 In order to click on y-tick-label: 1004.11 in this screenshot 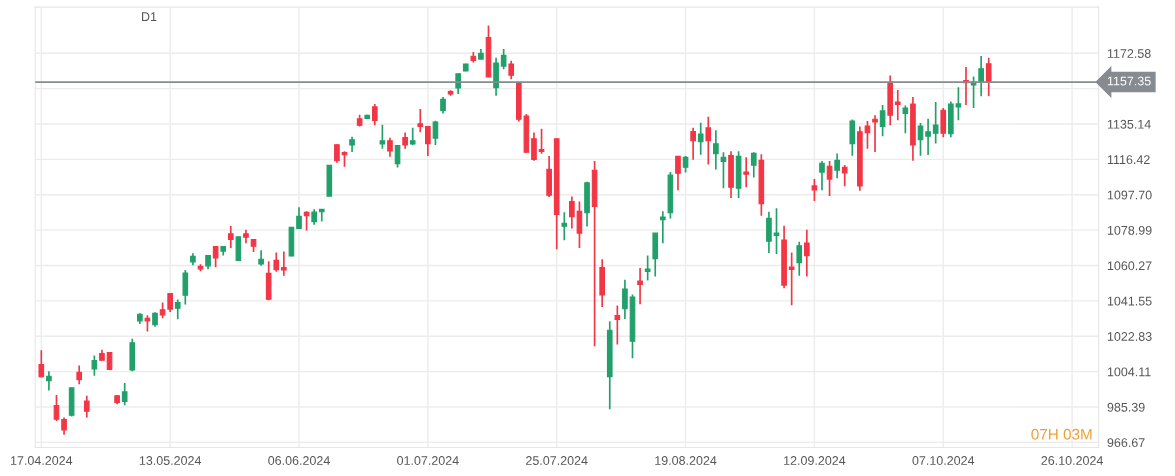, I will do `click(1129, 372)`.